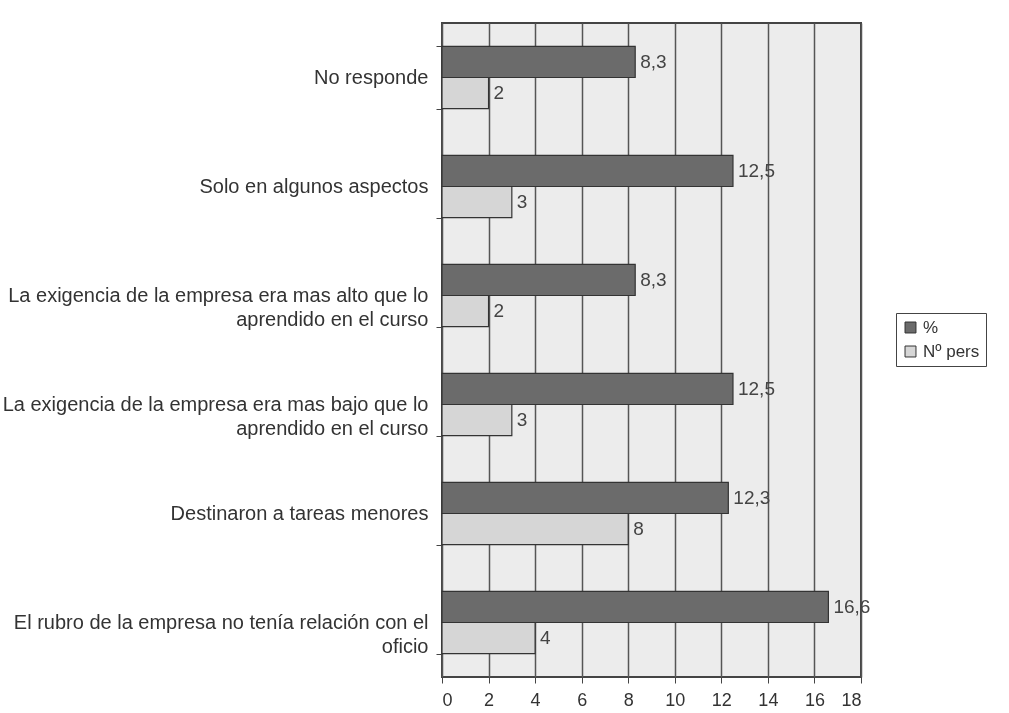 This screenshot has width=1009, height=713. What do you see at coordinates (546, 638) in the screenshot?
I see `data-label: 4` at bounding box center [546, 638].